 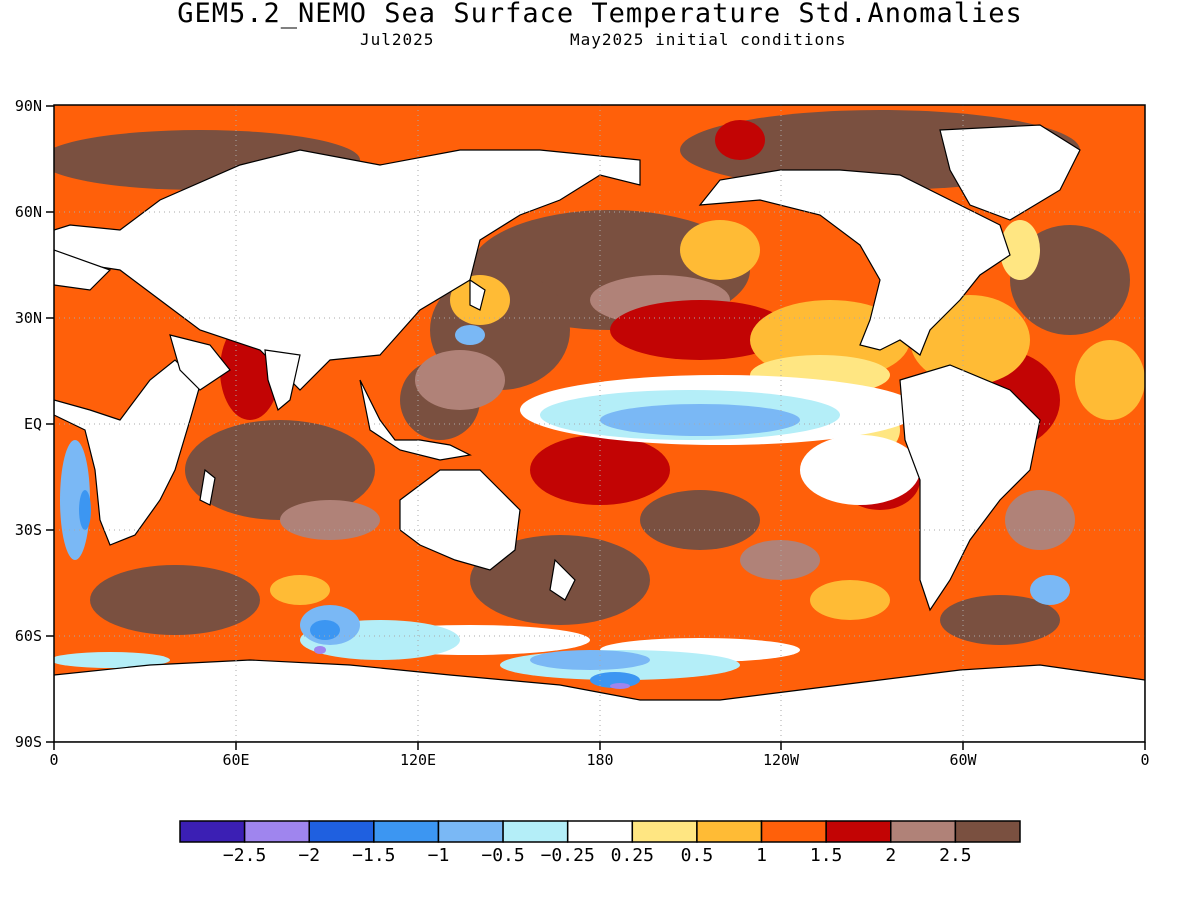 I want to click on legend-tick-label: 2.5, so click(x=955, y=855).